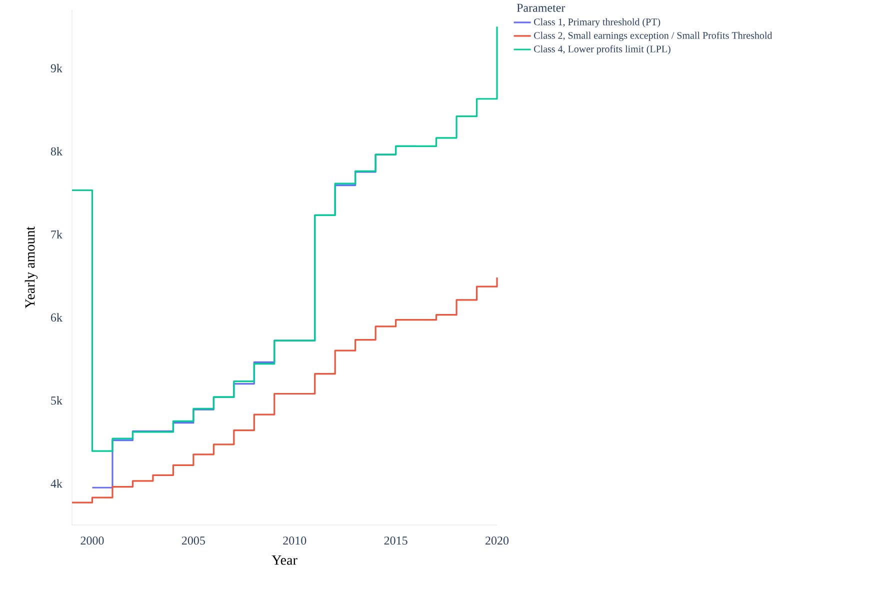 The image size is (884, 590). I want to click on x-tick-label: 2000, so click(92, 540).